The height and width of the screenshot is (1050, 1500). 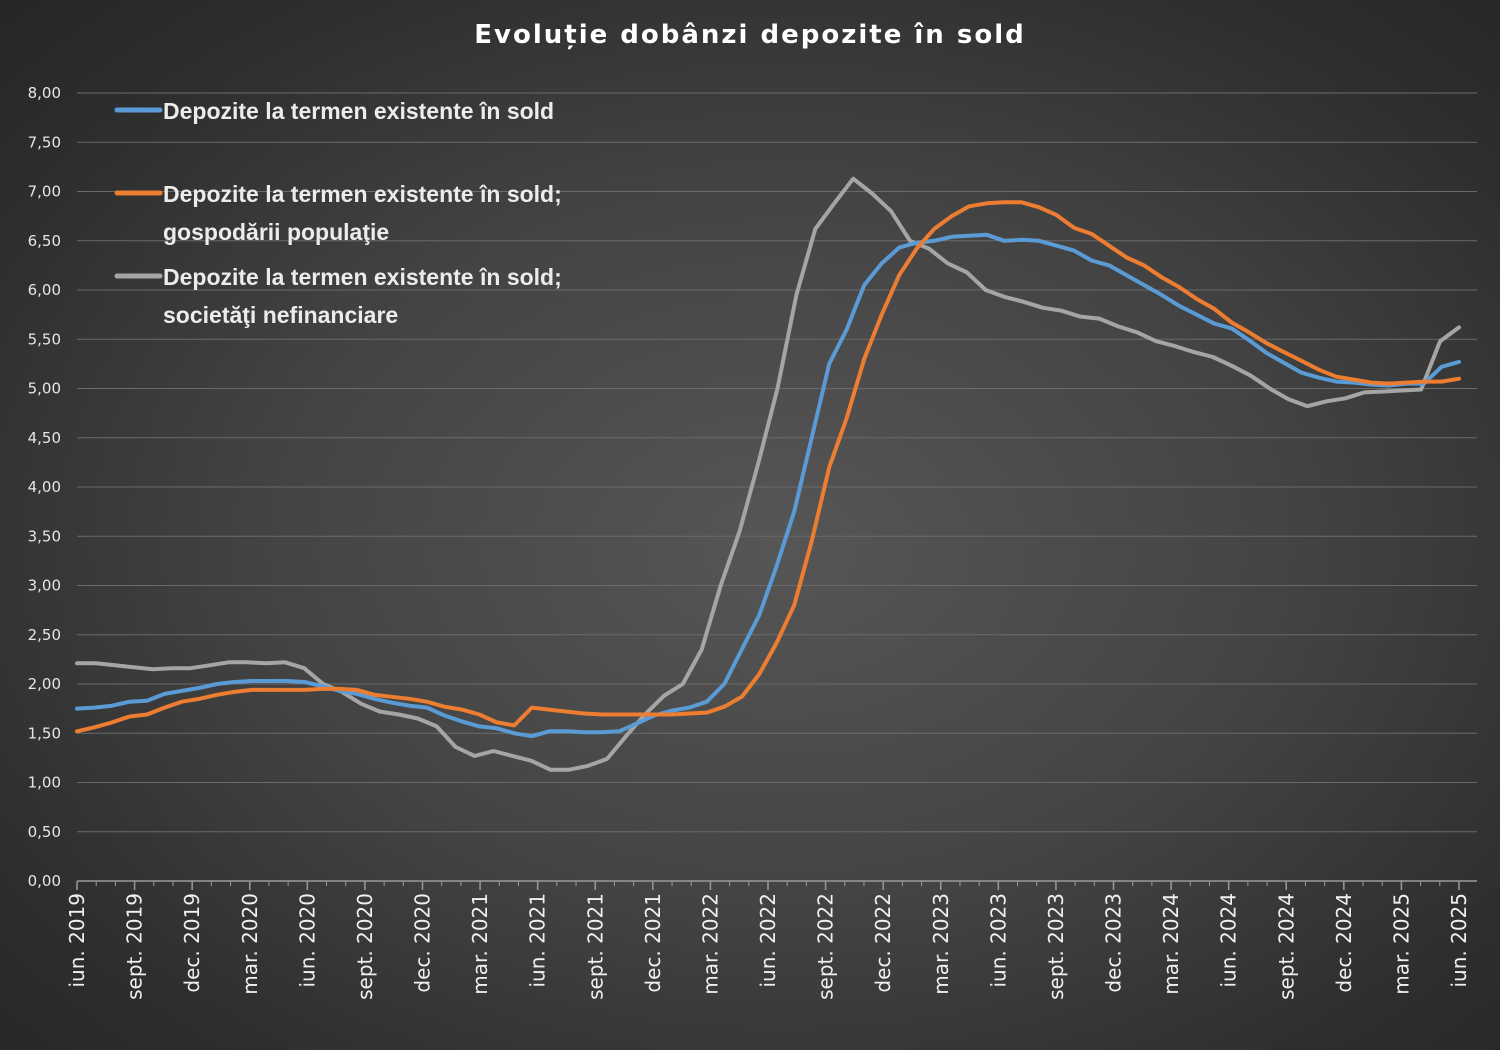 I want to click on x-tick-label: mar. 2020, so click(x=250, y=944).